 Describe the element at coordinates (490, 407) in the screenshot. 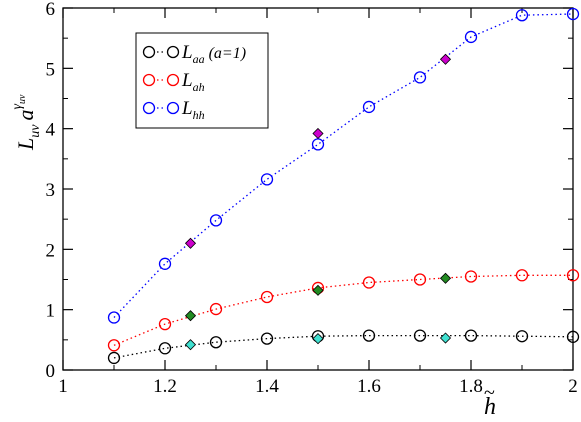

I see `x-axis-label: h` at that location.